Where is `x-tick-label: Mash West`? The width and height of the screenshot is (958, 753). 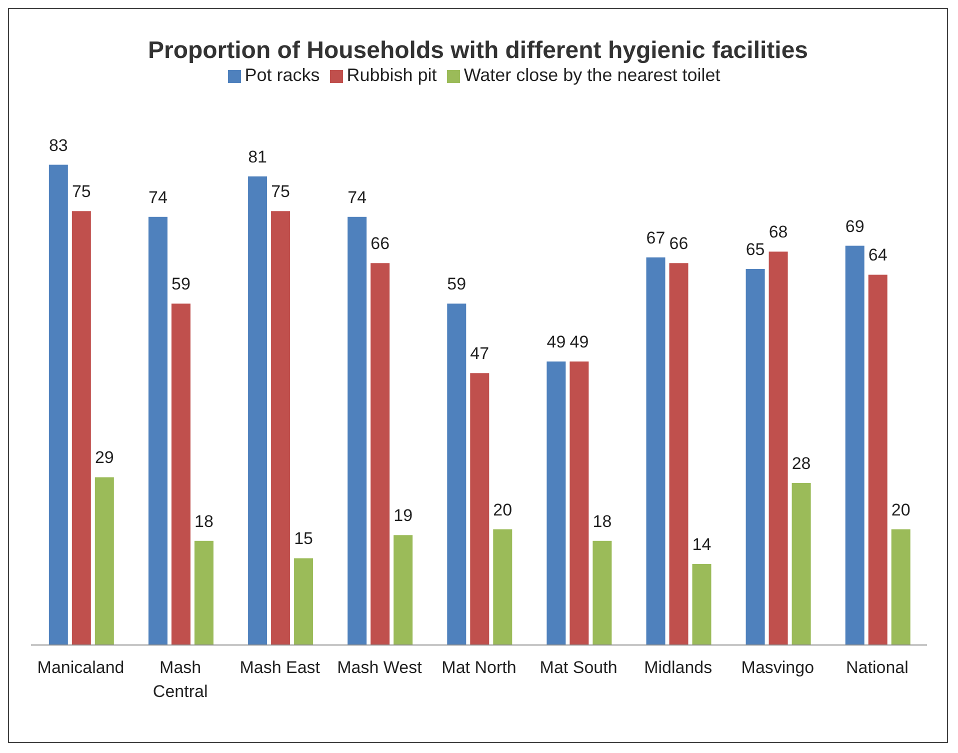
x-tick-label: Mash West is located at coordinates (379, 667).